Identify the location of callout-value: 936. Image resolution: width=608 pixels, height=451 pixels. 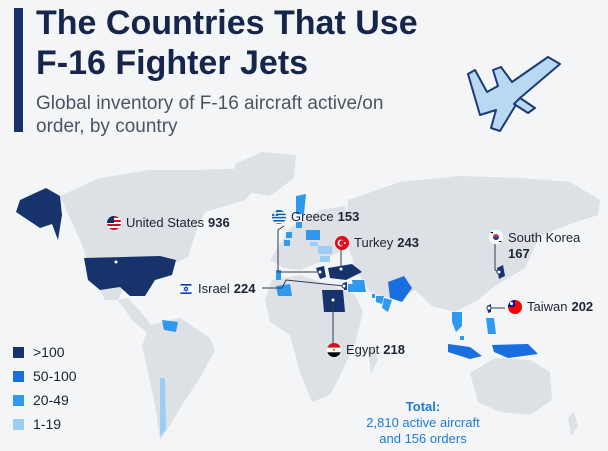
(219, 222).